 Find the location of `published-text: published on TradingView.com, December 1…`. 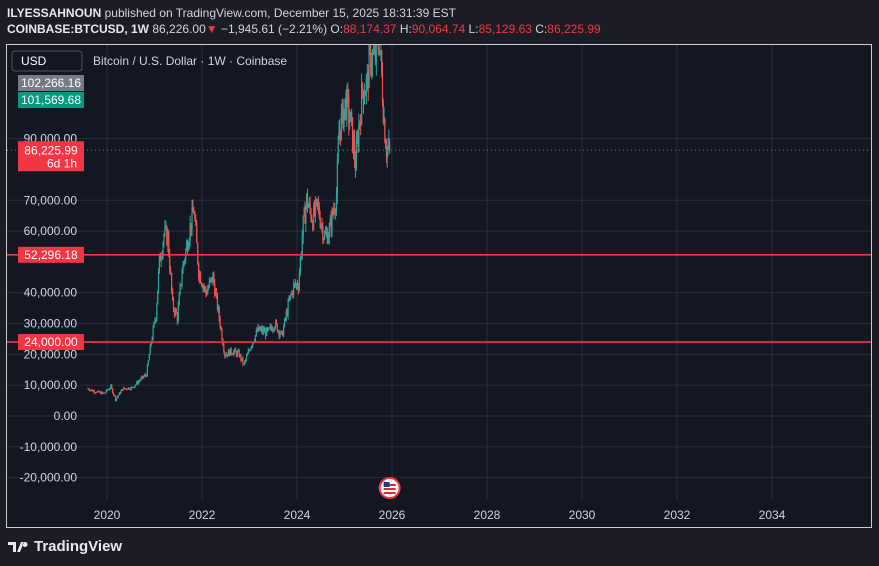

published-text: published on TradingView.com, December 1… is located at coordinates (280, 13).